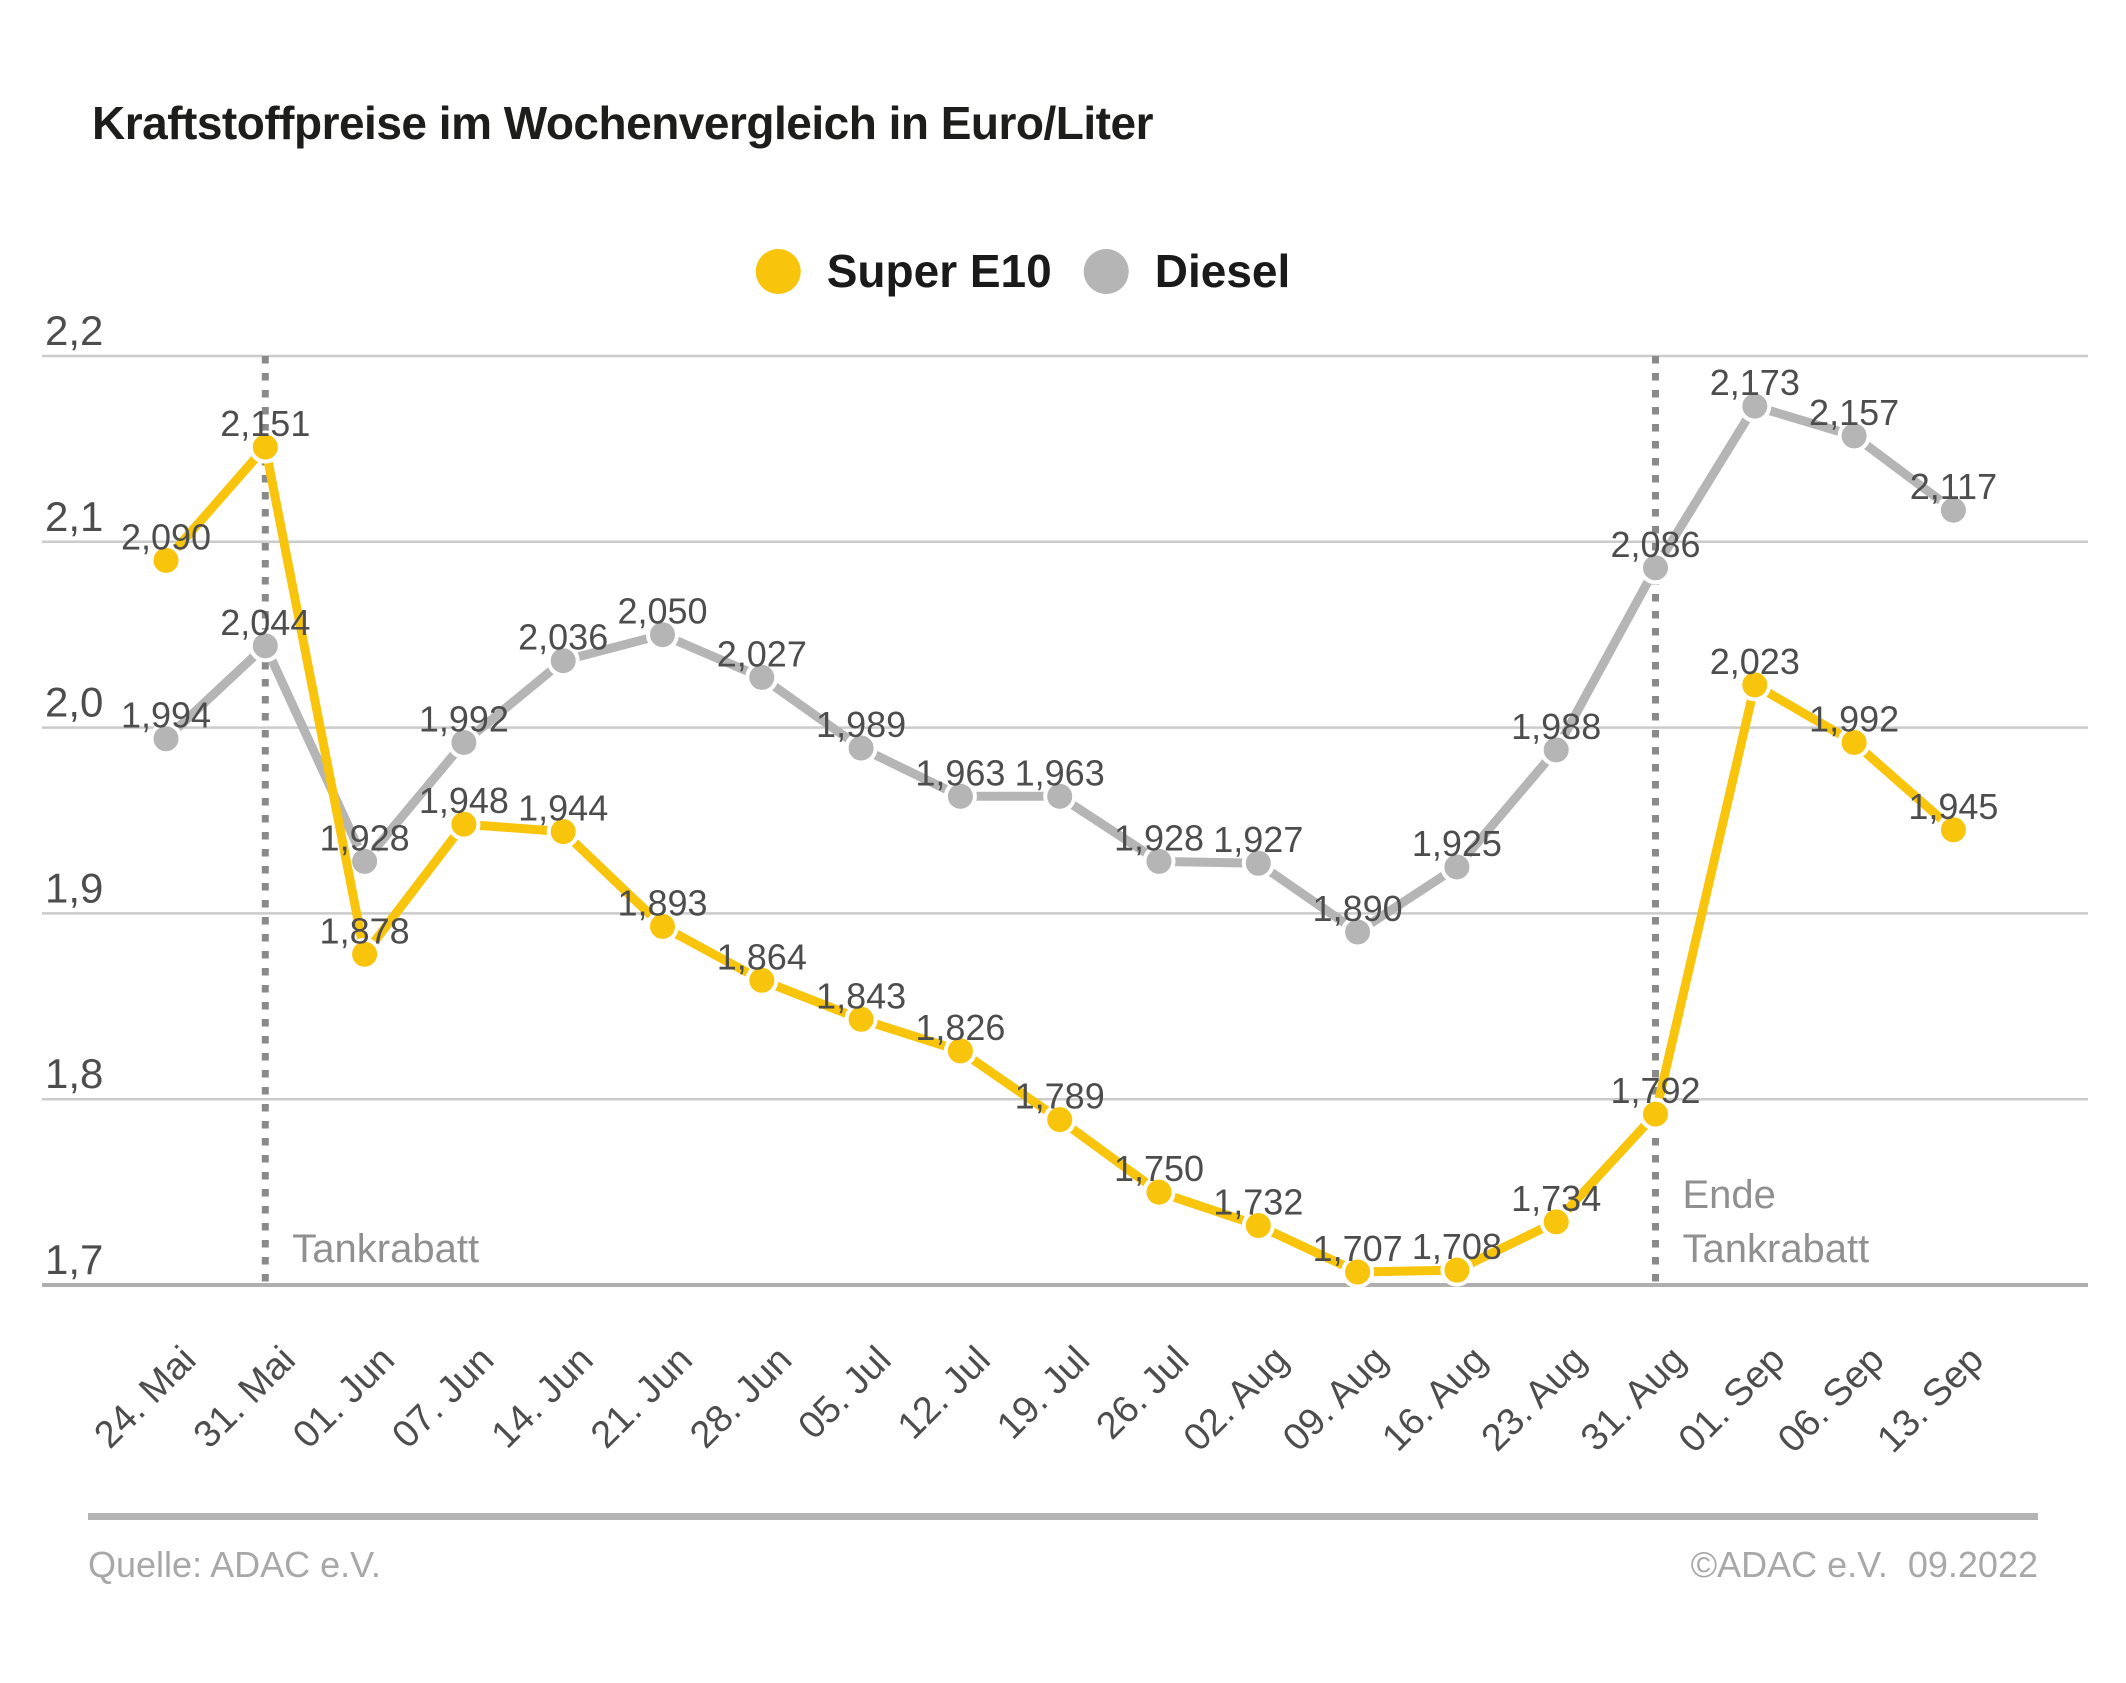 The image size is (2126, 1683). I want to click on legend-item-super-e10: Super E10, so click(903, 271).